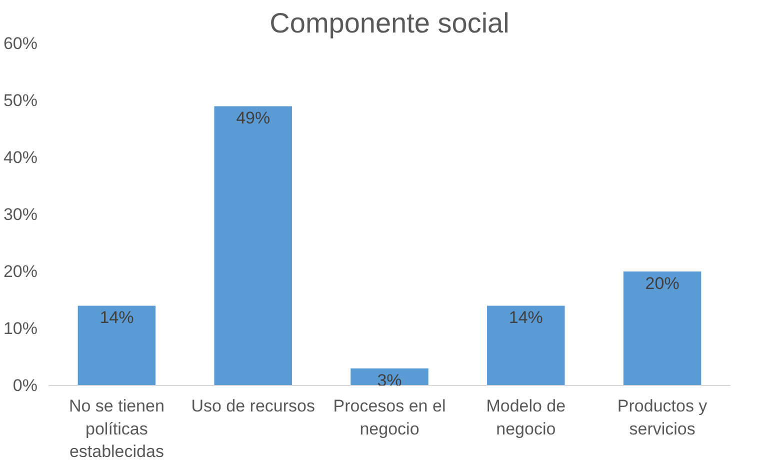 The height and width of the screenshot is (466, 762). What do you see at coordinates (389, 417) in the screenshot?
I see `x-tick-label: Procesos en el negocio` at bounding box center [389, 417].